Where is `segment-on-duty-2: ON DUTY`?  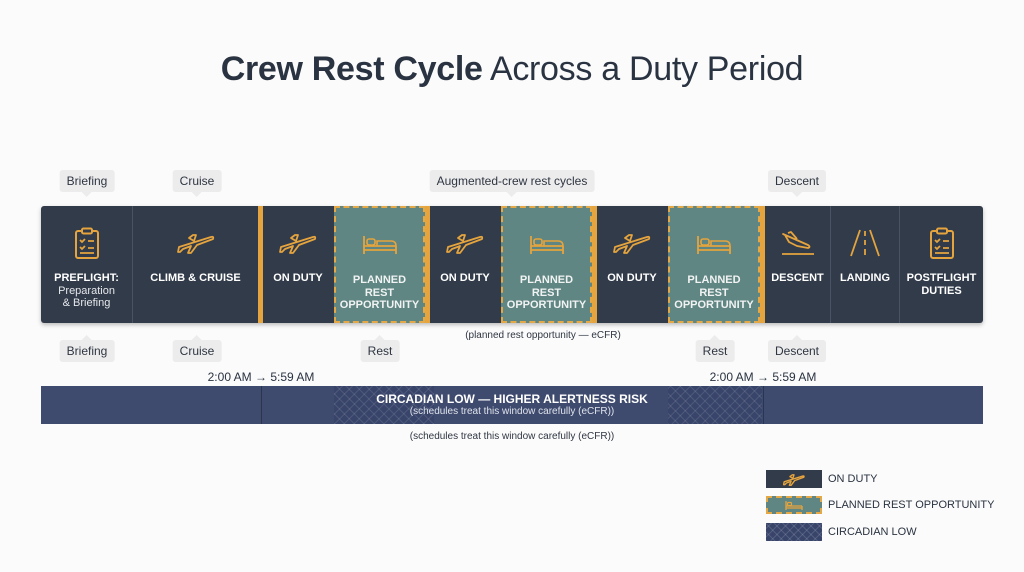 segment-on-duty-2: ON DUTY is located at coordinates (465, 264).